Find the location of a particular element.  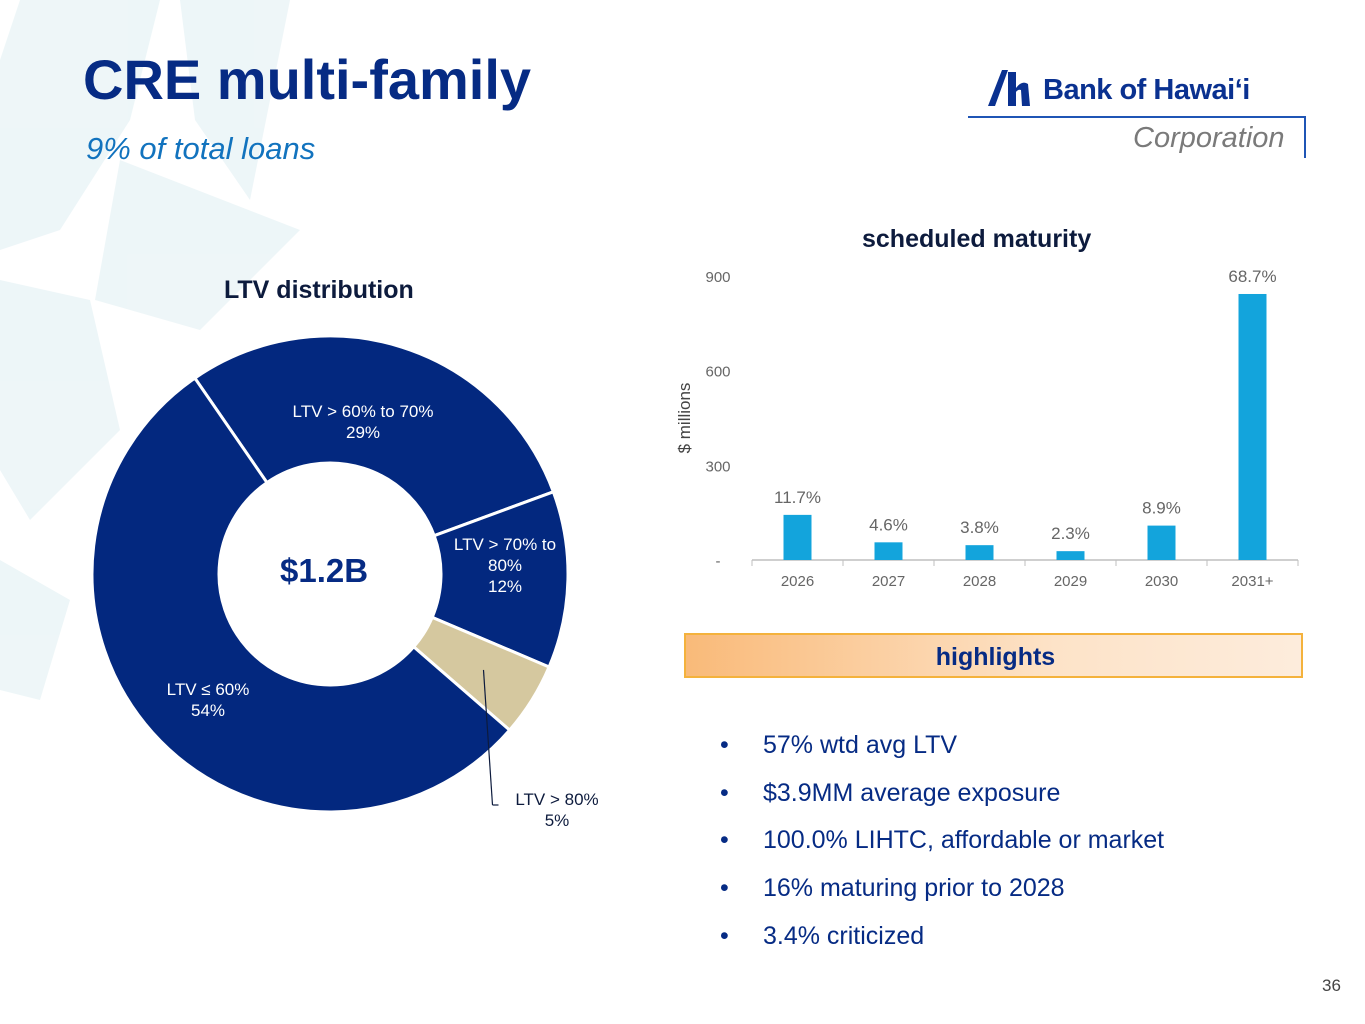

bar-data-label: 4.6% is located at coordinates (888, 524).